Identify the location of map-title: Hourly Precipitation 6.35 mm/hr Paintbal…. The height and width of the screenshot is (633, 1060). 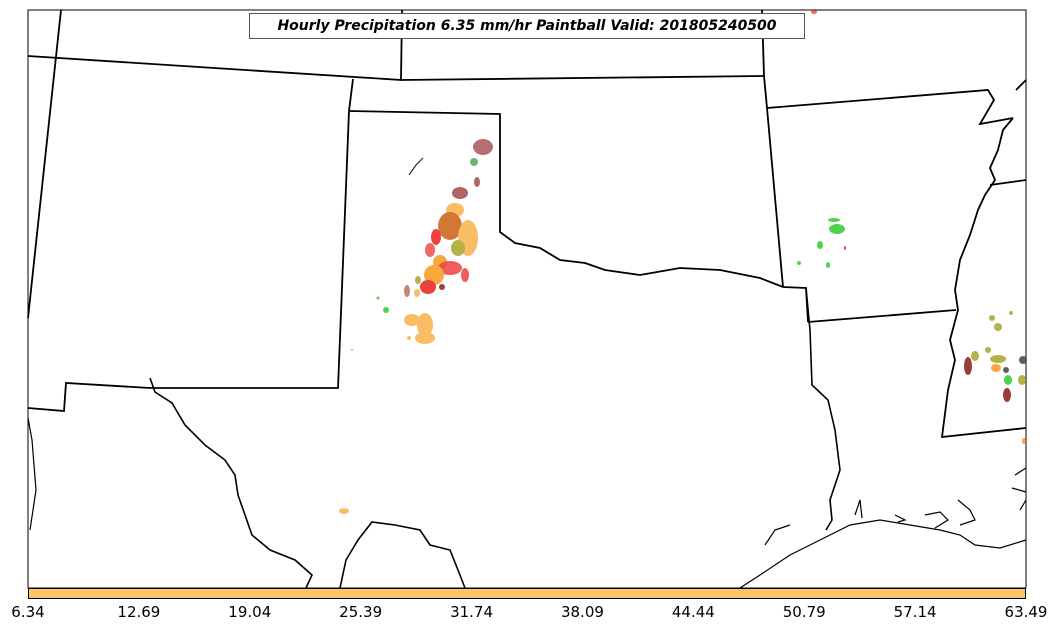
(527, 26).